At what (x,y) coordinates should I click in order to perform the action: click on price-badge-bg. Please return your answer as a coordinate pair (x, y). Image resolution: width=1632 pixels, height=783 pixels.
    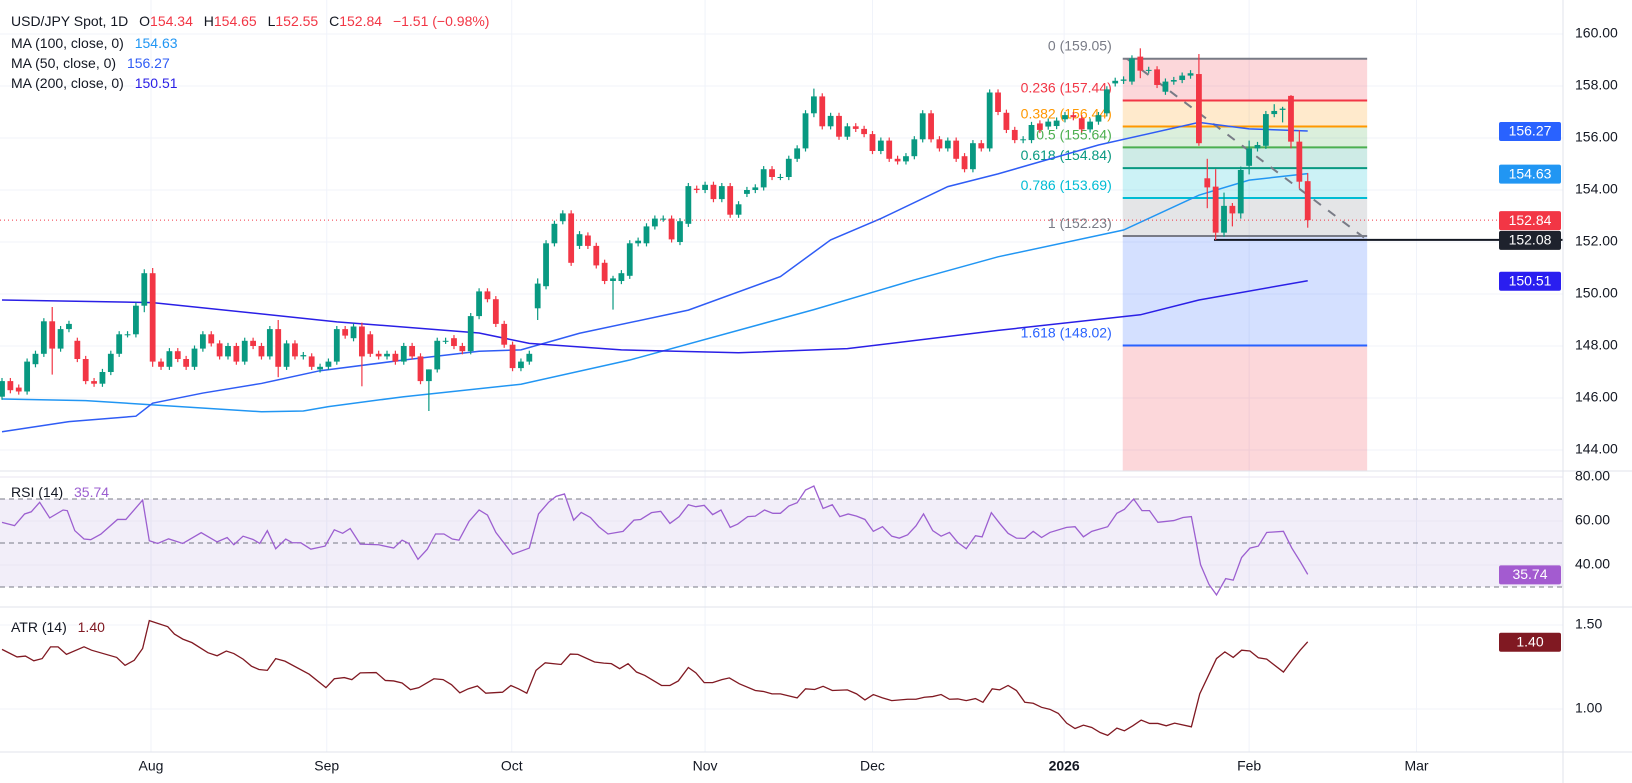
    Looking at the image, I should click on (1530, 281).